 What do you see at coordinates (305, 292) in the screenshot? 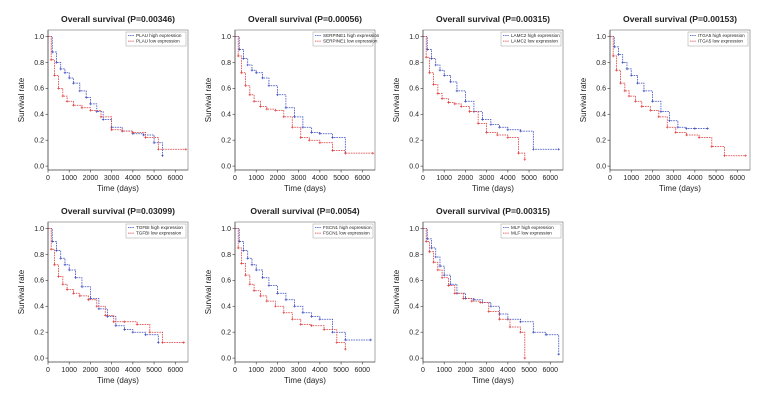
I see `plot-frame` at bounding box center [305, 292].